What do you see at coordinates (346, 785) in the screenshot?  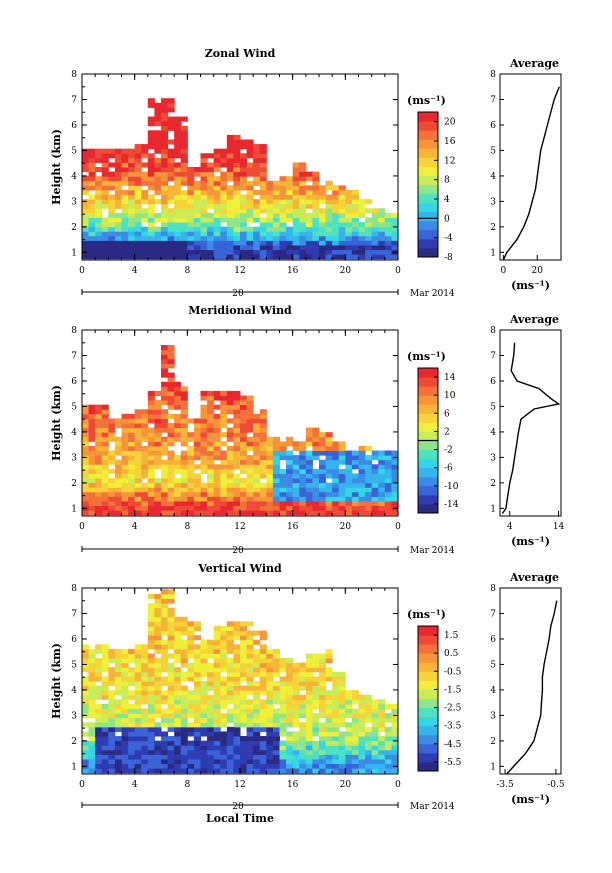 I see `x-tick-label: 20` at bounding box center [346, 785].